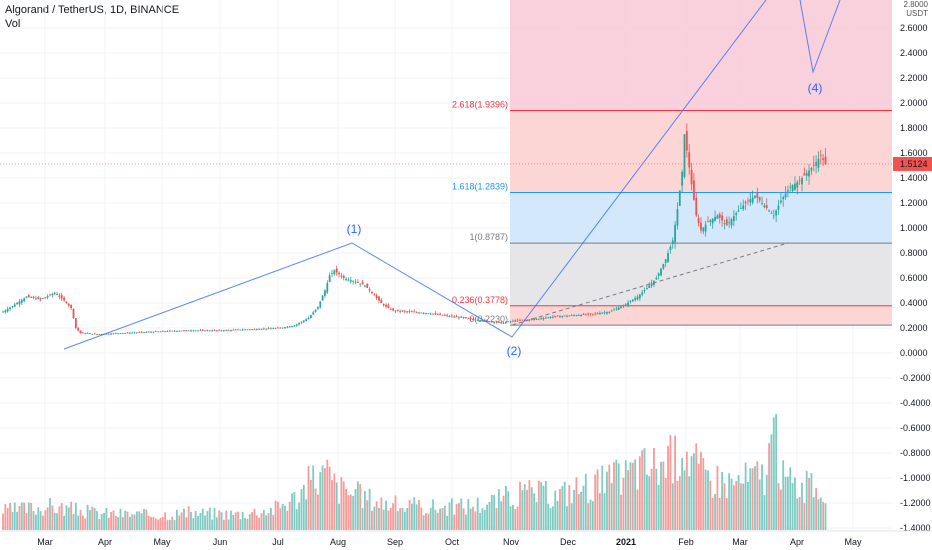 Image resolution: width=932 pixels, height=550 pixels. Describe the element at coordinates (395, 542) in the screenshot. I see `time-tick-label: Sep` at that location.